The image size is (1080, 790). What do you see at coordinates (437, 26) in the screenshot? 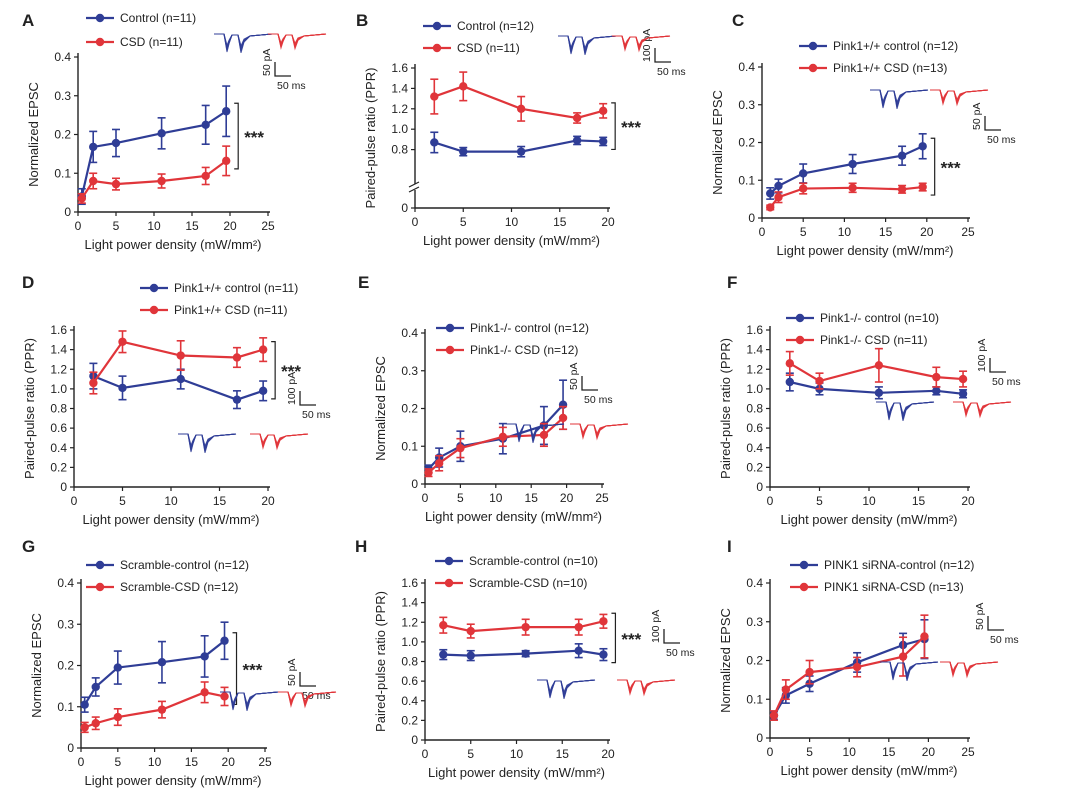
I see `legend-swatch-marker` at bounding box center [437, 26].